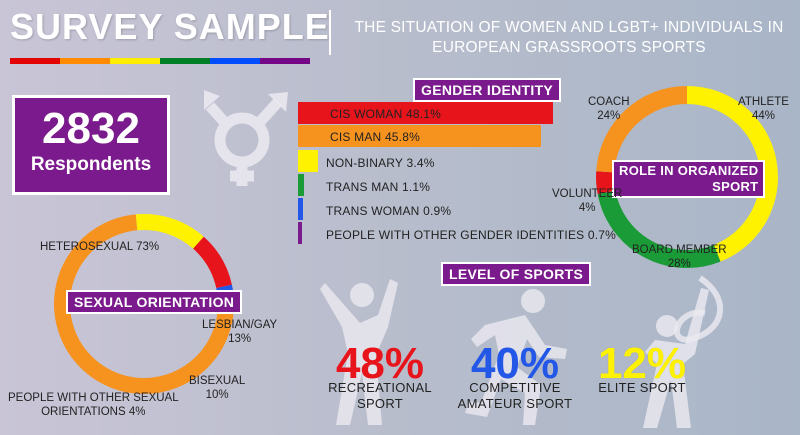  Describe the element at coordinates (301, 185) in the screenshot. I see `gender-bar-trans-man` at that location.